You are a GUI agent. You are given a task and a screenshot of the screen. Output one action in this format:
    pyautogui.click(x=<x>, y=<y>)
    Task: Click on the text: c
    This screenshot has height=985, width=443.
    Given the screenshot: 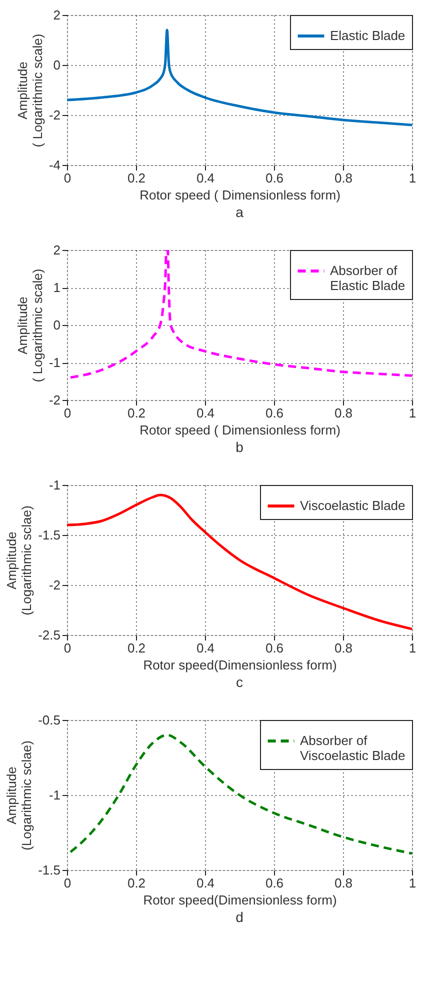 What is the action you would take?
    pyautogui.click(x=239, y=682)
    